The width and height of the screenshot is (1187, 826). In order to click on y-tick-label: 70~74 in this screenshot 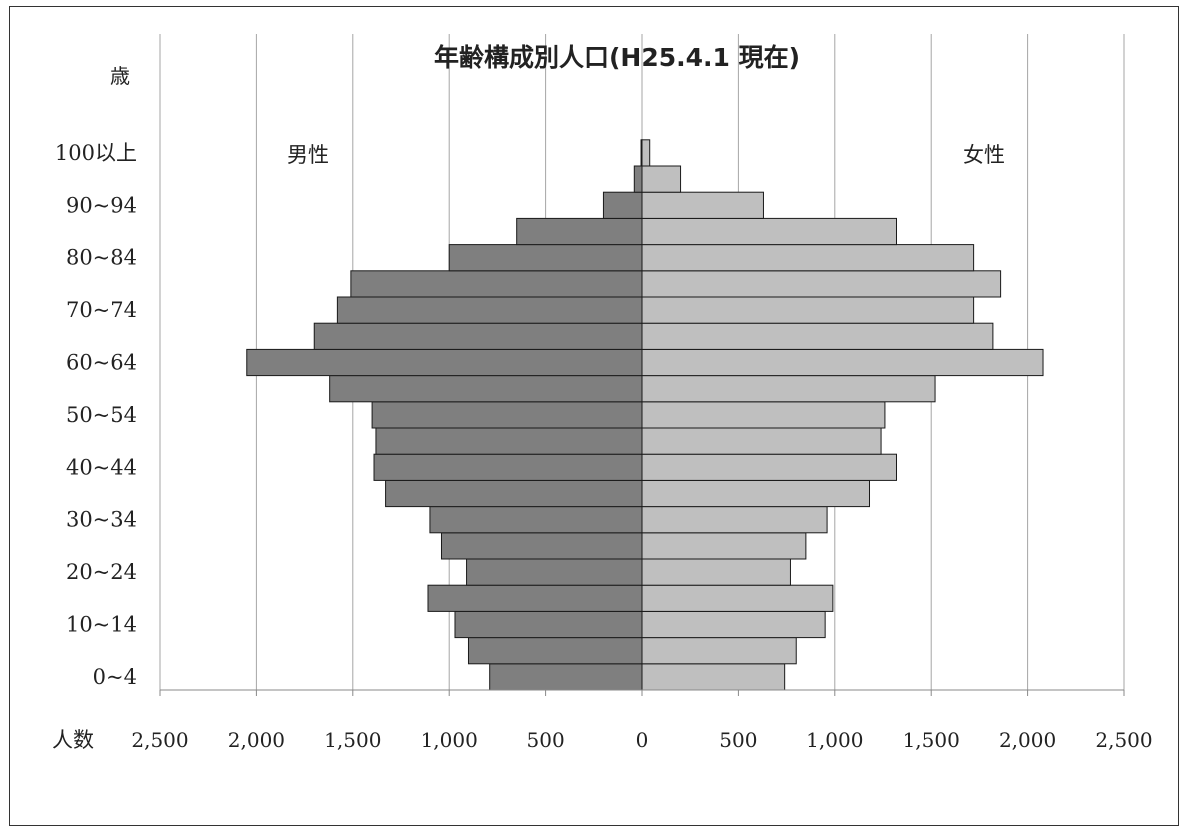, I will do `click(101, 310)`.